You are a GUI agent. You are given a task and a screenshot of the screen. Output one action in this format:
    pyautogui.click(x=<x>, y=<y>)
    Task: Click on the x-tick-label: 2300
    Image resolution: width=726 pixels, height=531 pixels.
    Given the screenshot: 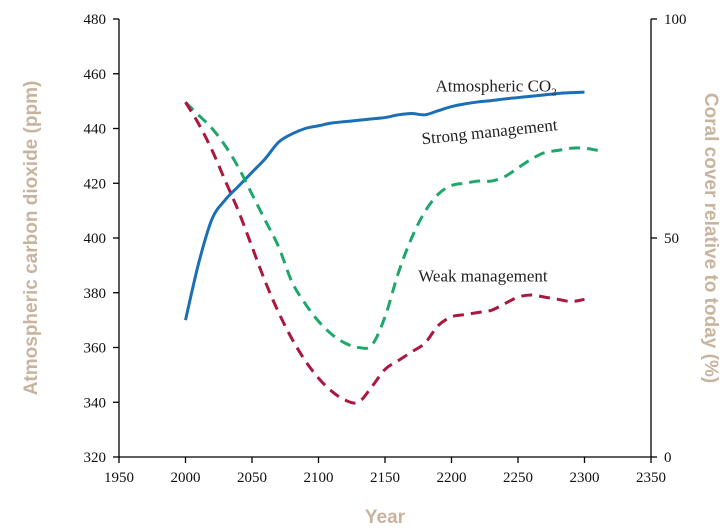 What is the action you would take?
    pyautogui.click(x=585, y=478)
    